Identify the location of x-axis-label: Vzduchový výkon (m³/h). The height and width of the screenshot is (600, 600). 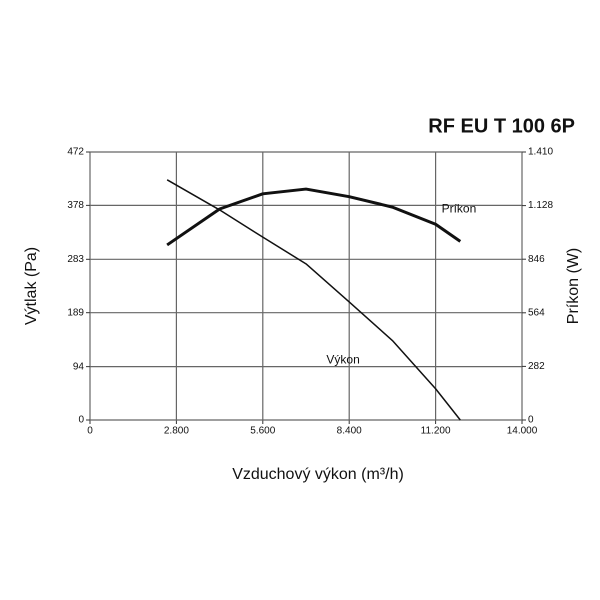
(318, 474).